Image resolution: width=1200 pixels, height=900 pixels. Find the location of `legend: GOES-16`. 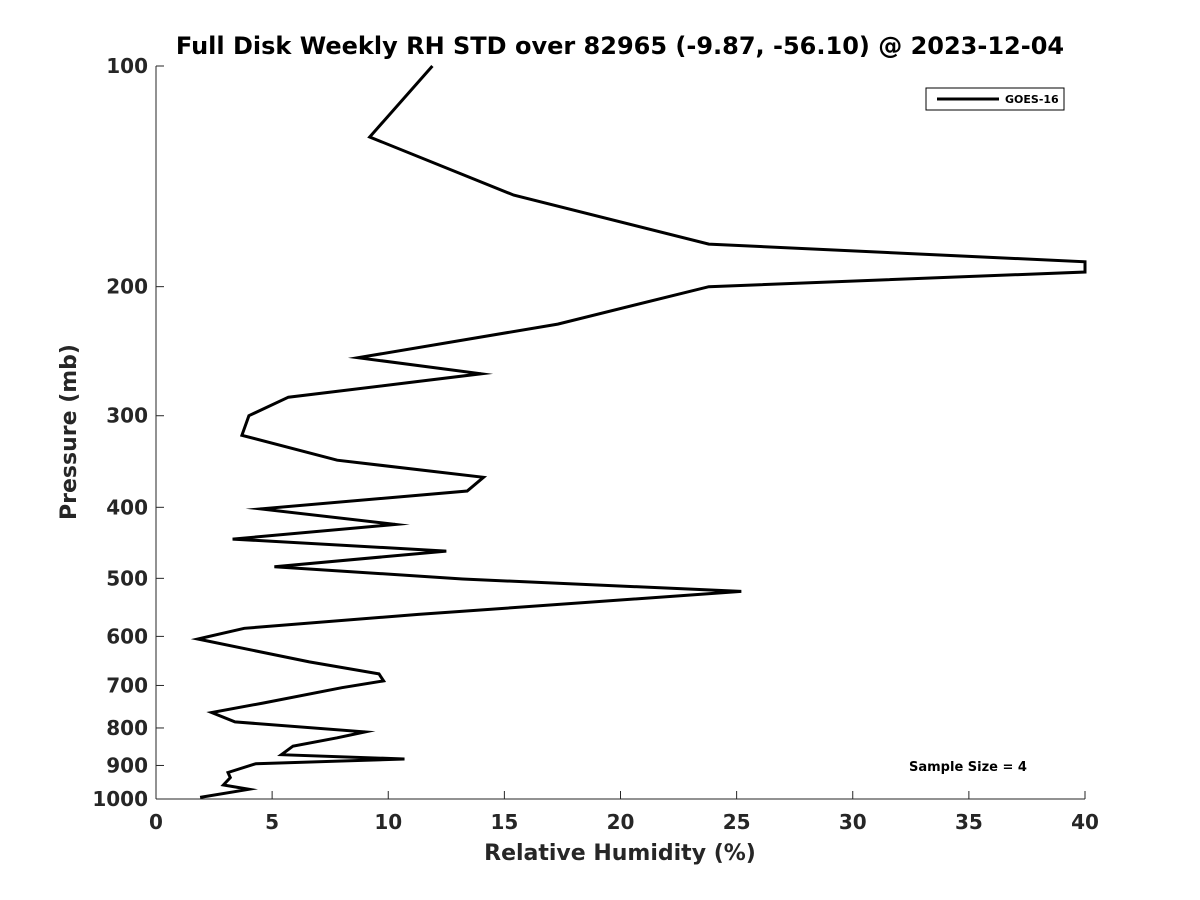

legend: GOES-16 is located at coordinates (995, 99).